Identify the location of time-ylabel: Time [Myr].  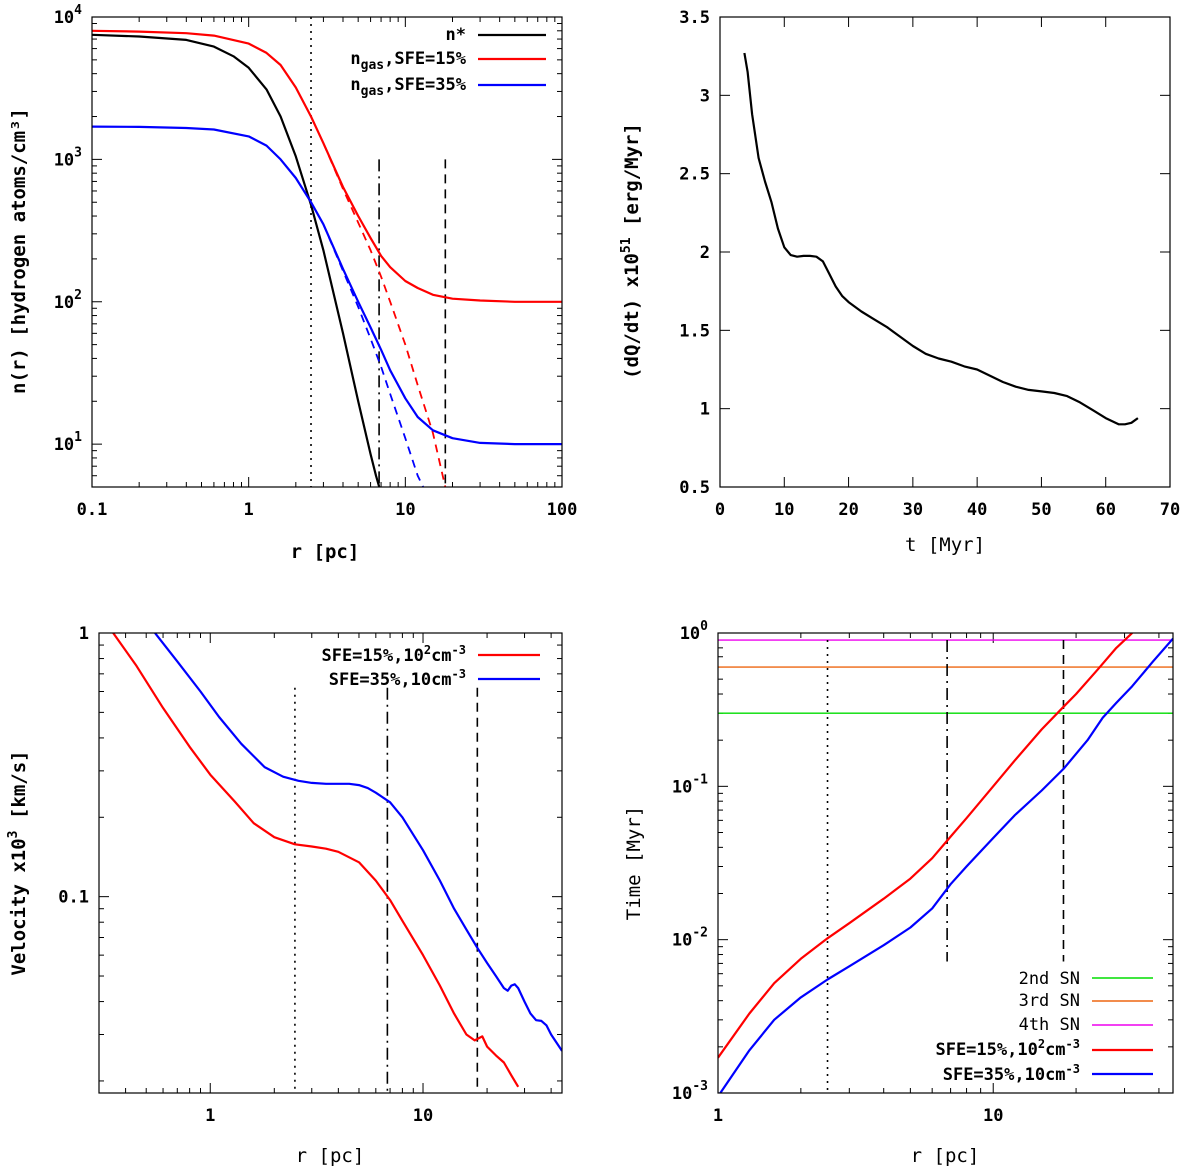
(634, 863).